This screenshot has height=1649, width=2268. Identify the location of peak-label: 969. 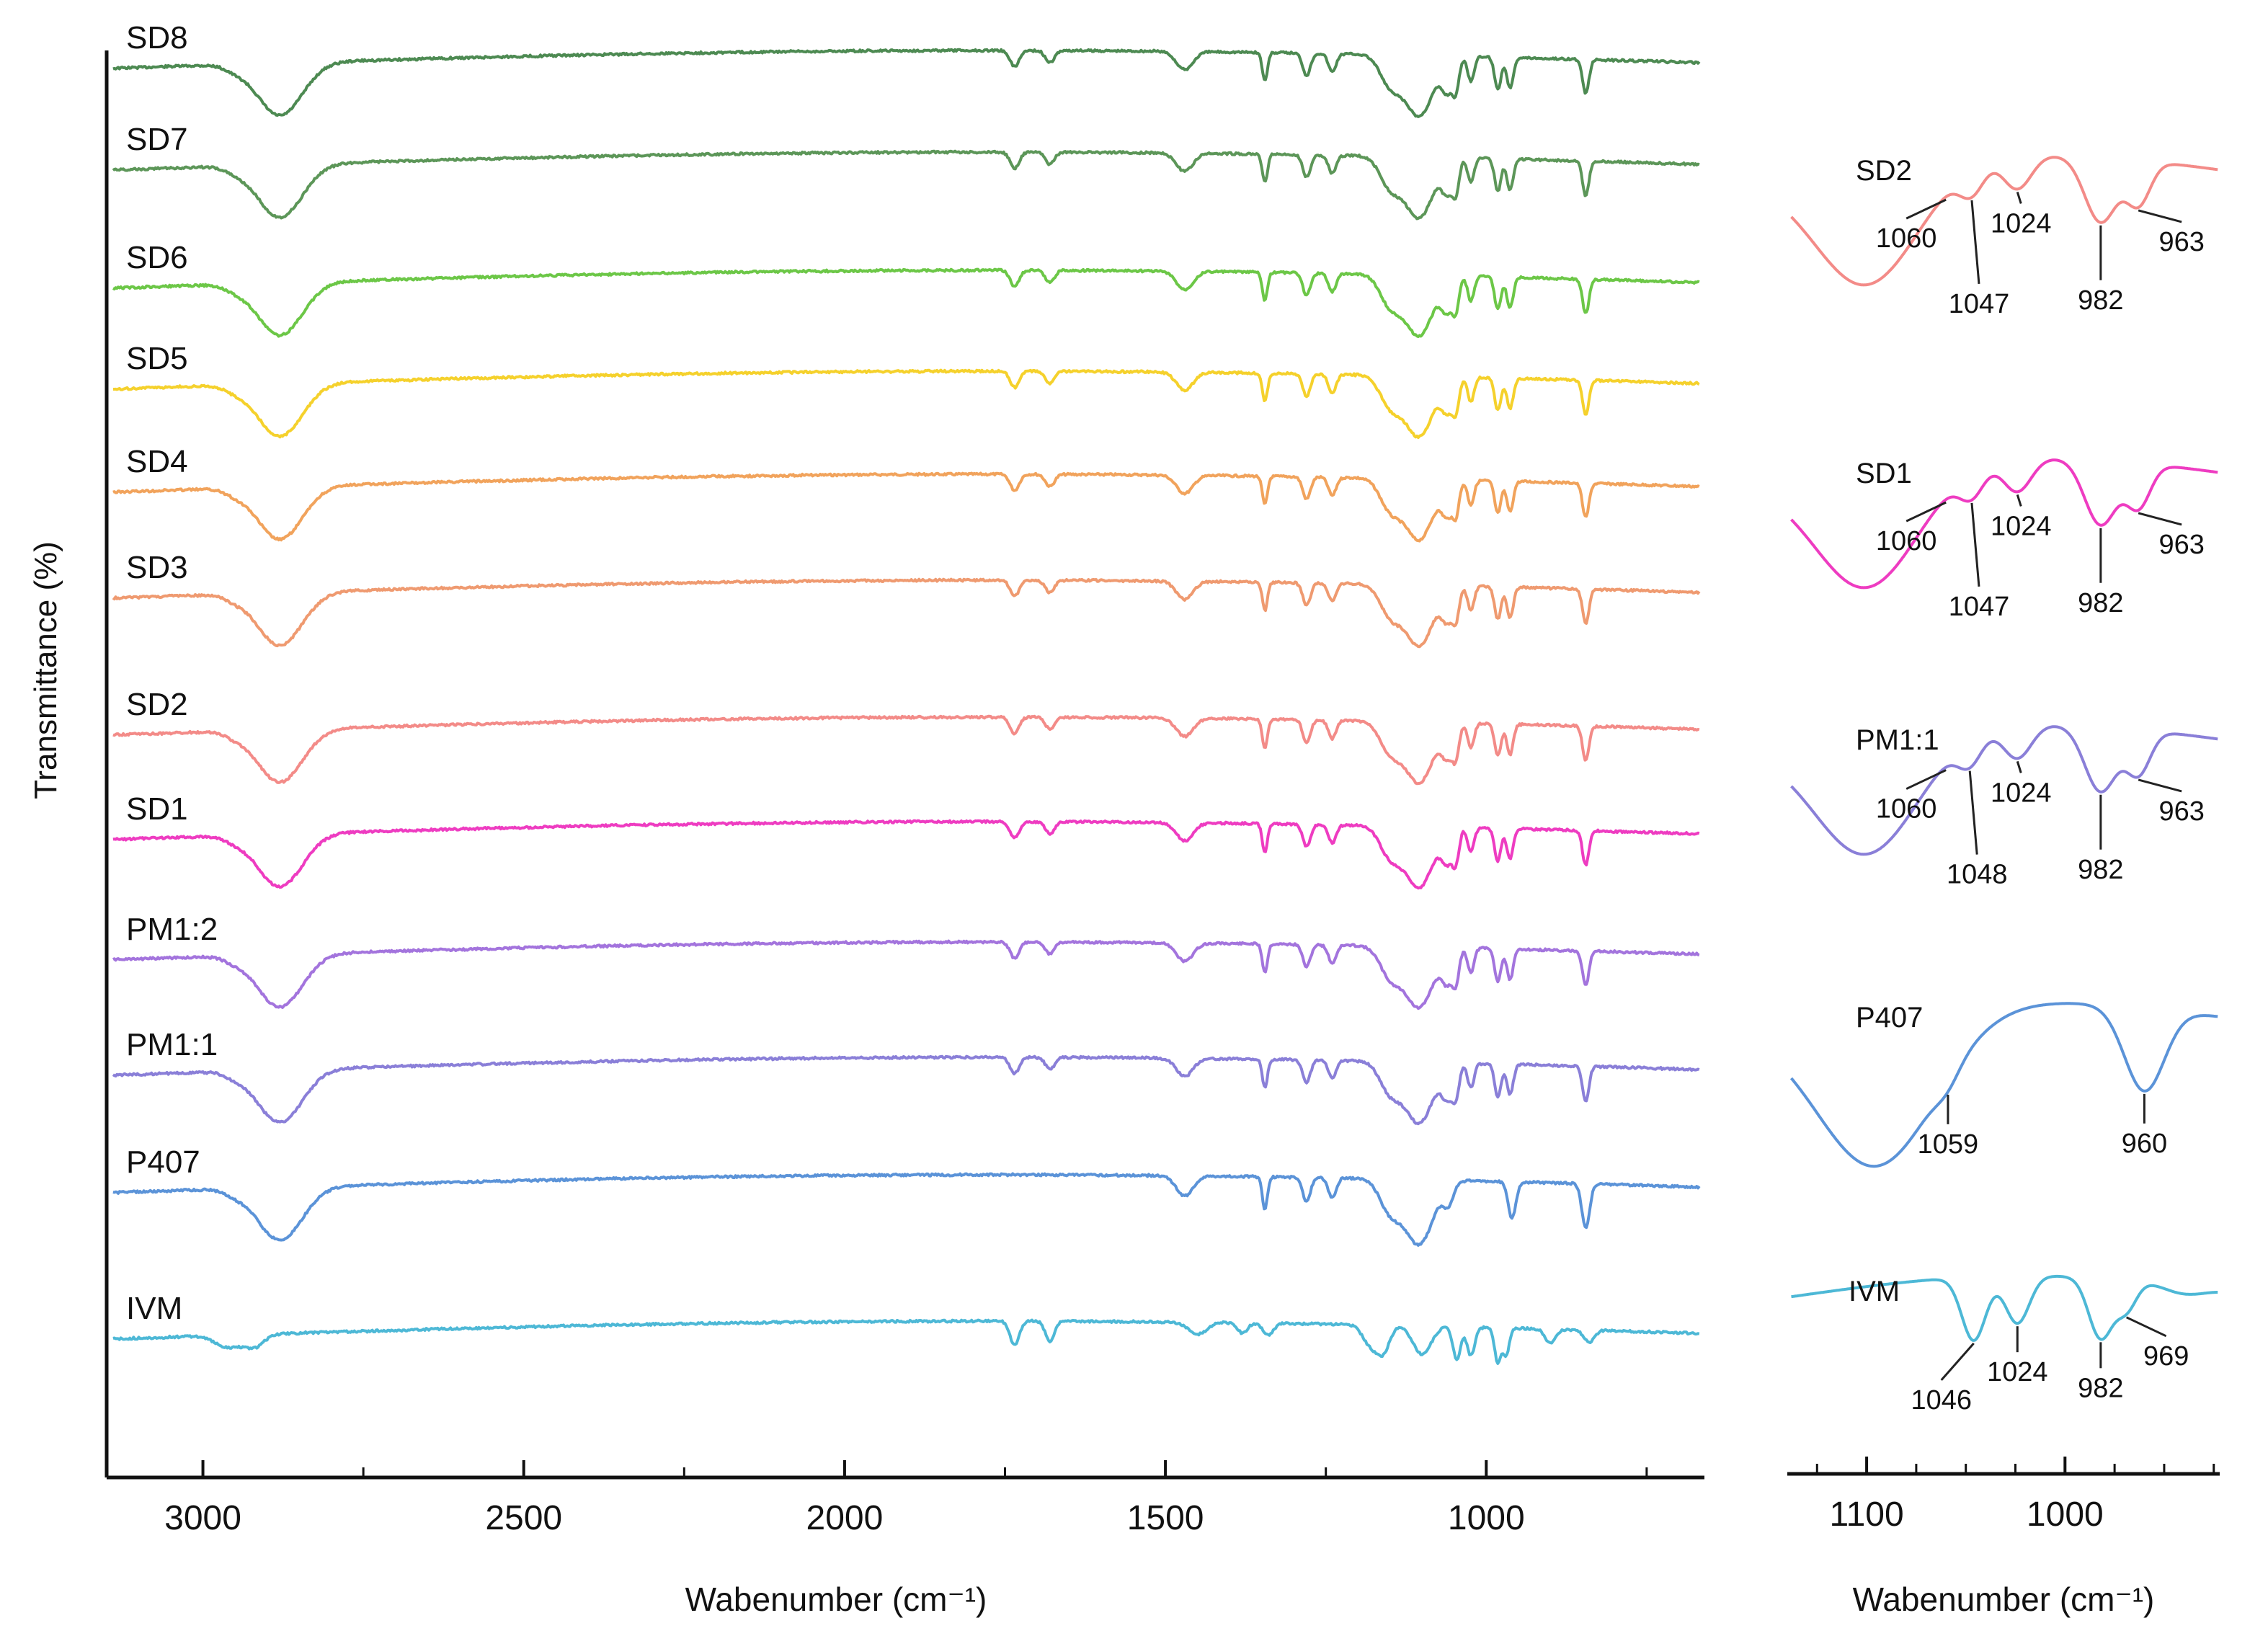
(2166, 1356).